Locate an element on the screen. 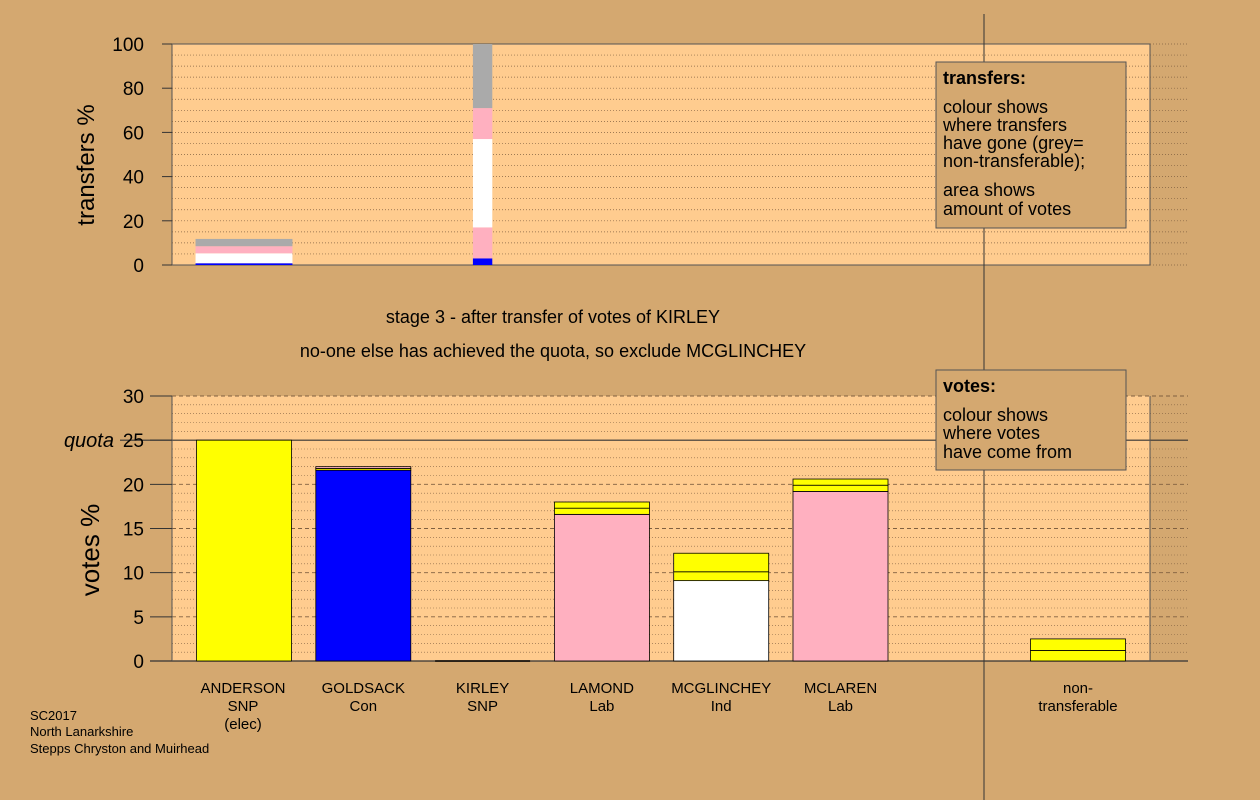  category-label: LAMOND is located at coordinates (602, 688).